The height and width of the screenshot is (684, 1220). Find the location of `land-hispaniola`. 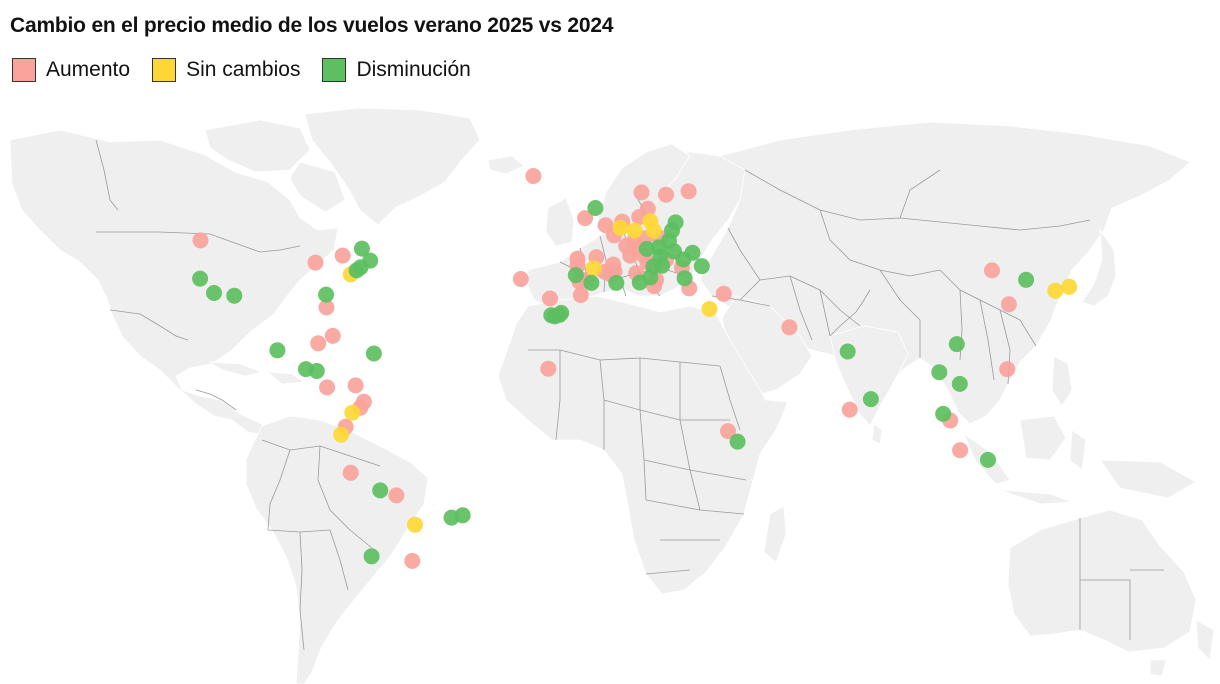

land-hispaniola is located at coordinates (286, 378).